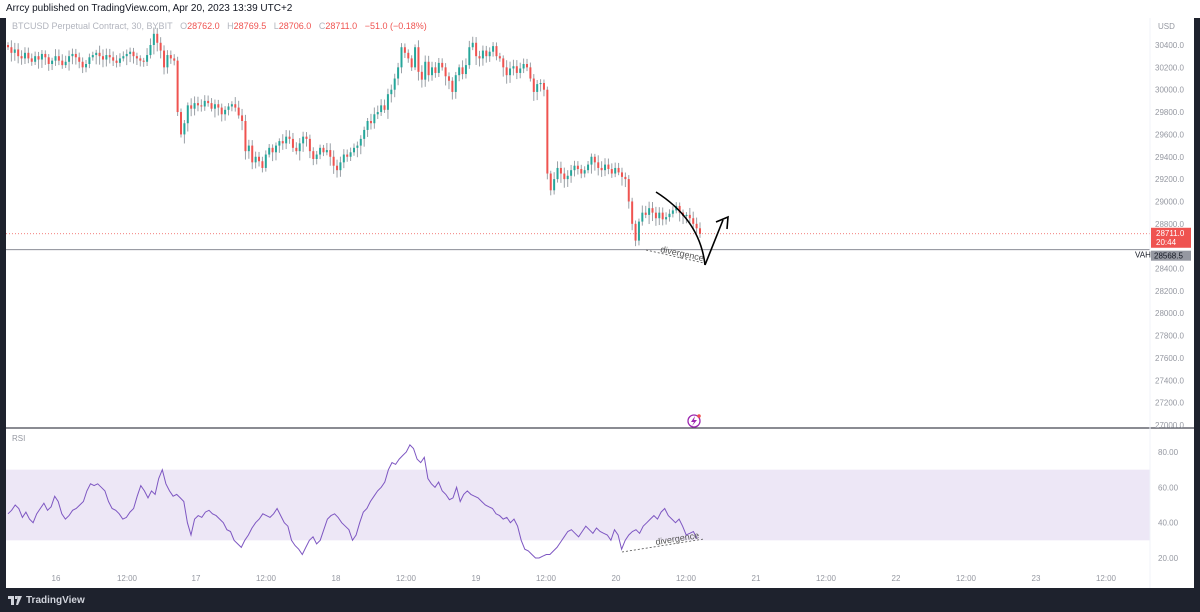 Image resolution: width=1200 pixels, height=612 pixels. What do you see at coordinates (1169, 358) in the screenshot?
I see `svg-text: 27600.0` at bounding box center [1169, 358].